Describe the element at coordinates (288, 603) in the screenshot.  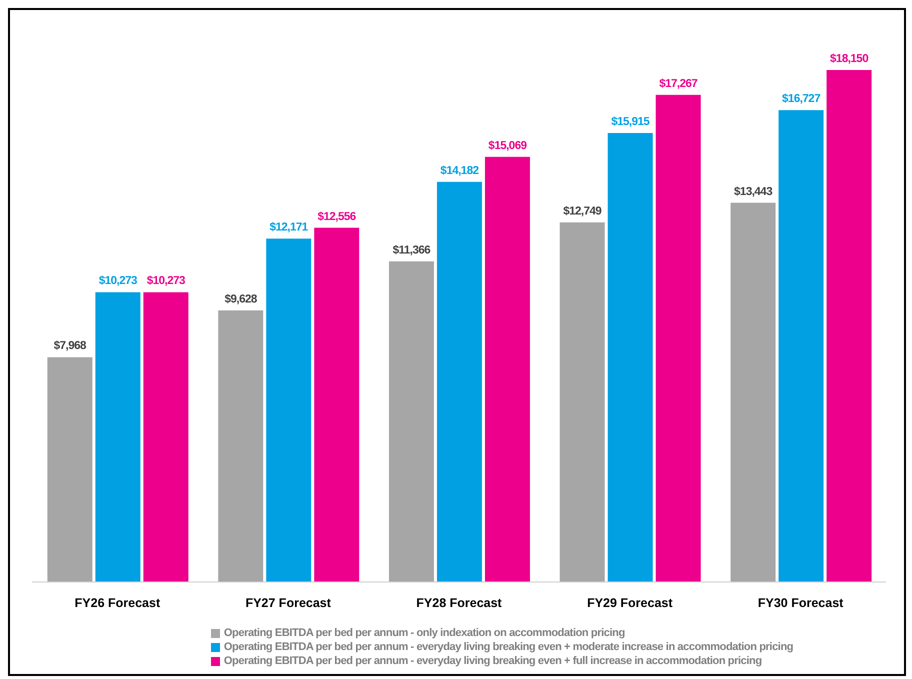
I see `x-tick-label: FY27 Forecast` at that location.